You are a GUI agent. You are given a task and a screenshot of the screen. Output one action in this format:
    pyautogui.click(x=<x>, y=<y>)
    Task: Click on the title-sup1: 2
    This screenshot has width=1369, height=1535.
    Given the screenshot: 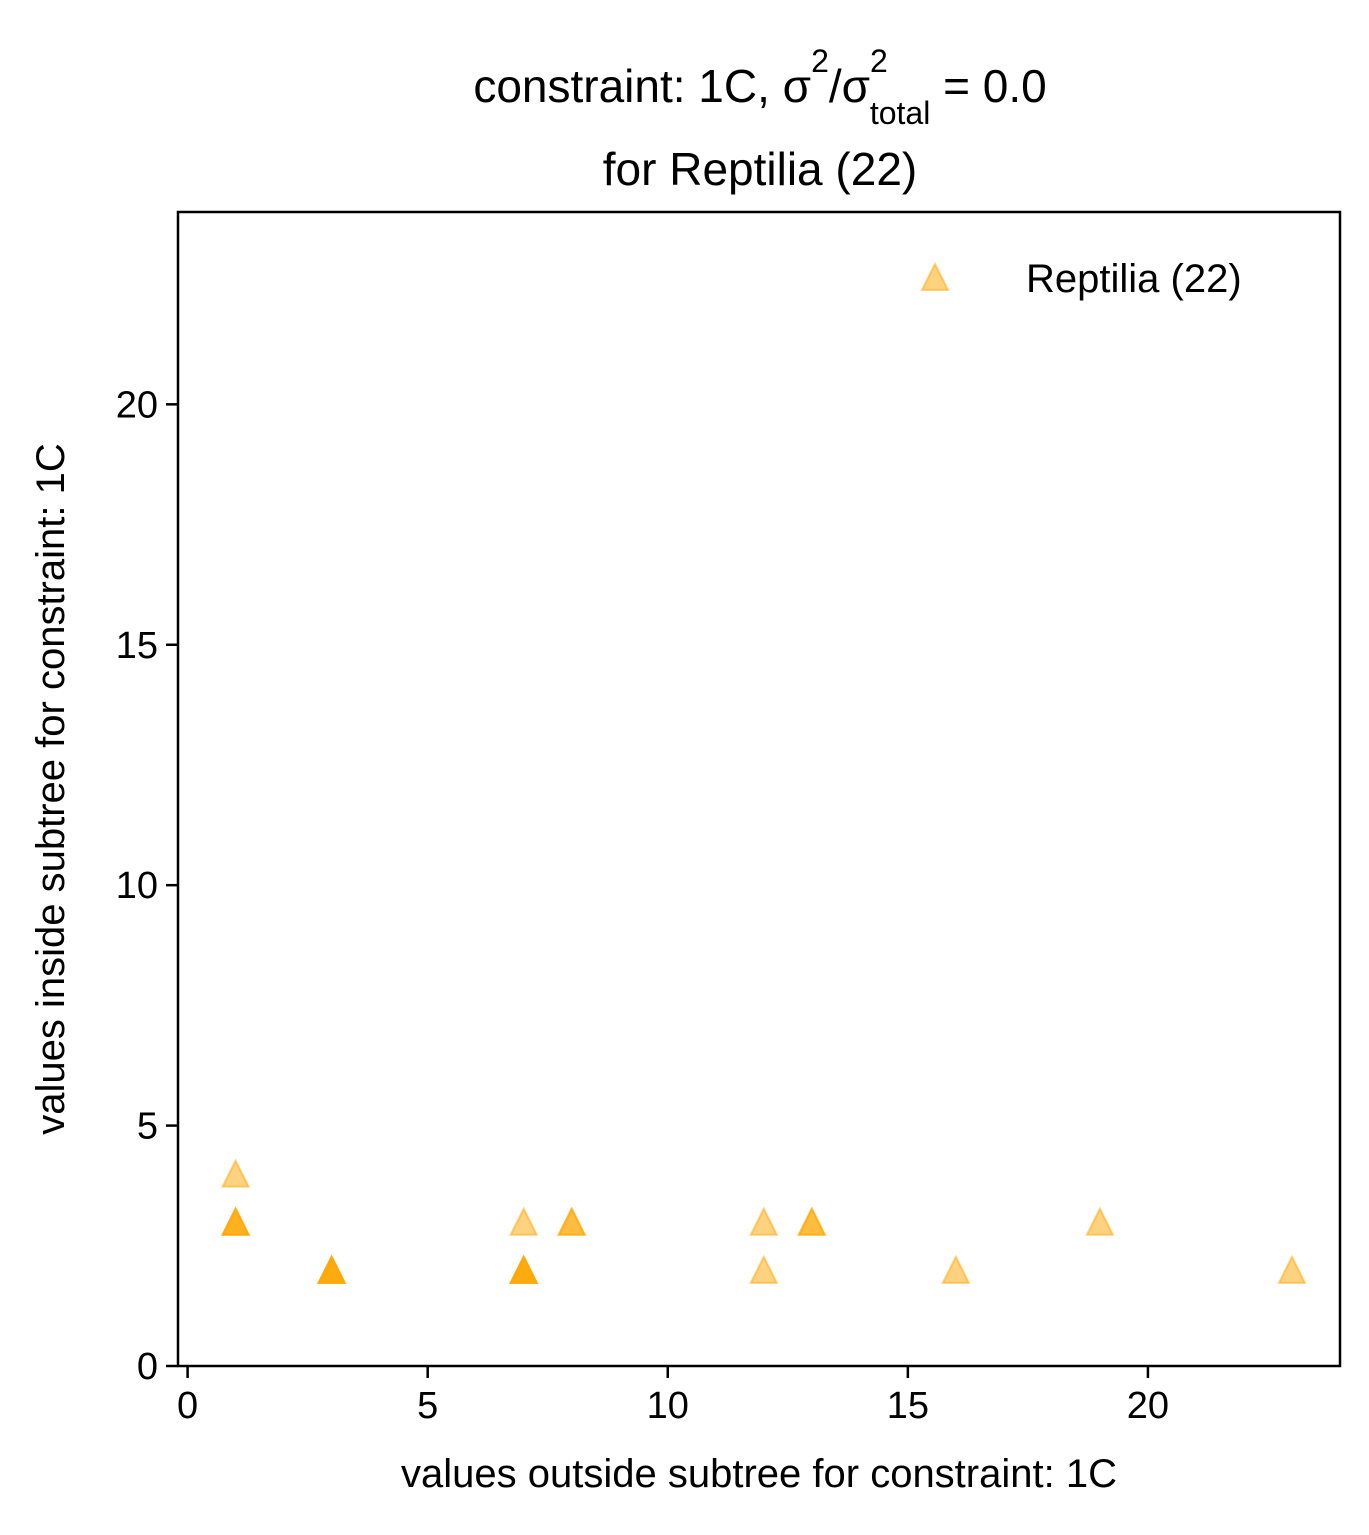 What is the action you would take?
    pyautogui.click(x=820, y=61)
    